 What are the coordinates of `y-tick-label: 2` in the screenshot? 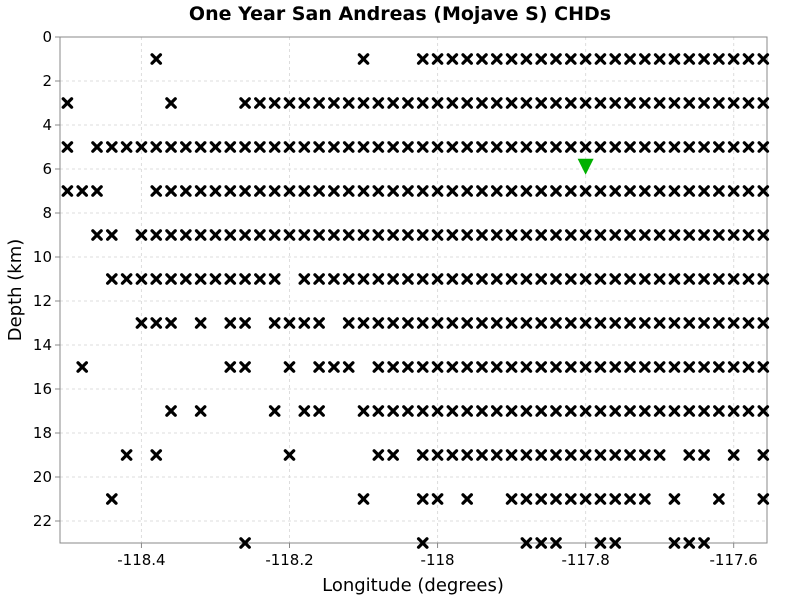 It's located at (47, 81).